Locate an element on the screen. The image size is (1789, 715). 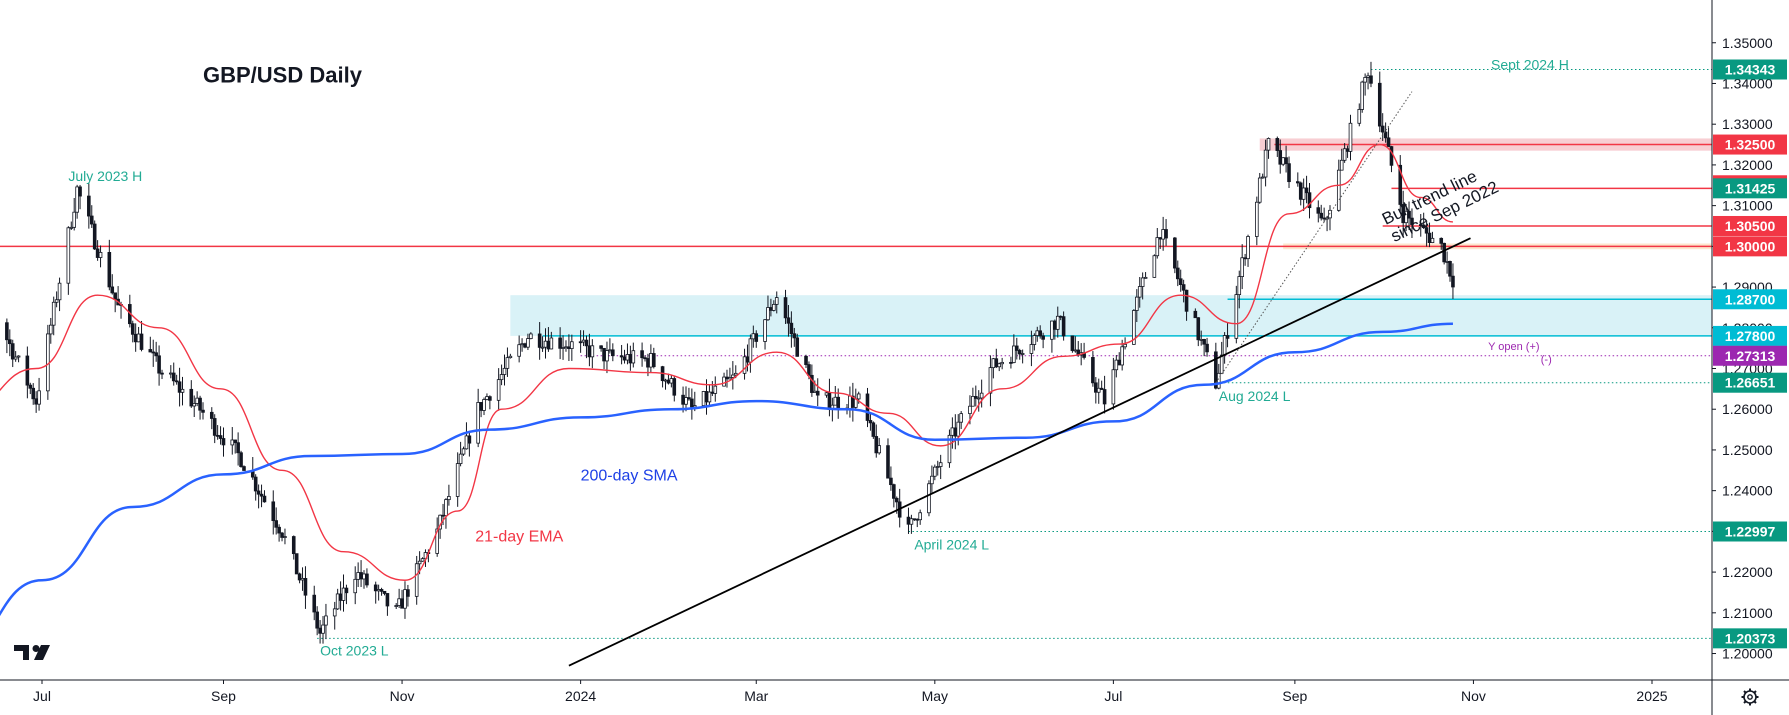
gear-tooth is located at coordinates (1745, 702).